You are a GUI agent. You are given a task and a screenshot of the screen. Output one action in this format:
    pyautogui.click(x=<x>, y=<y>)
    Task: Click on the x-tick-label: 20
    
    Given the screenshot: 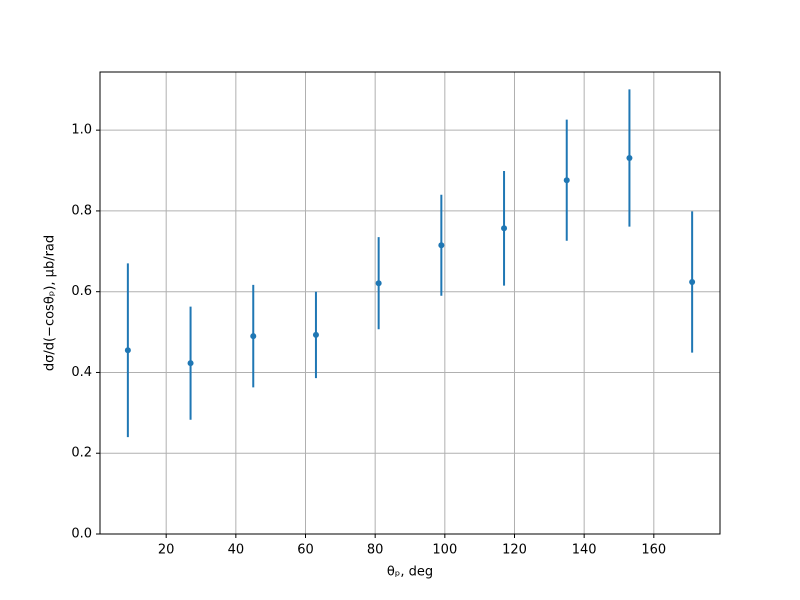 What is the action you would take?
    pyautogui.click(x=166, y=550)
    